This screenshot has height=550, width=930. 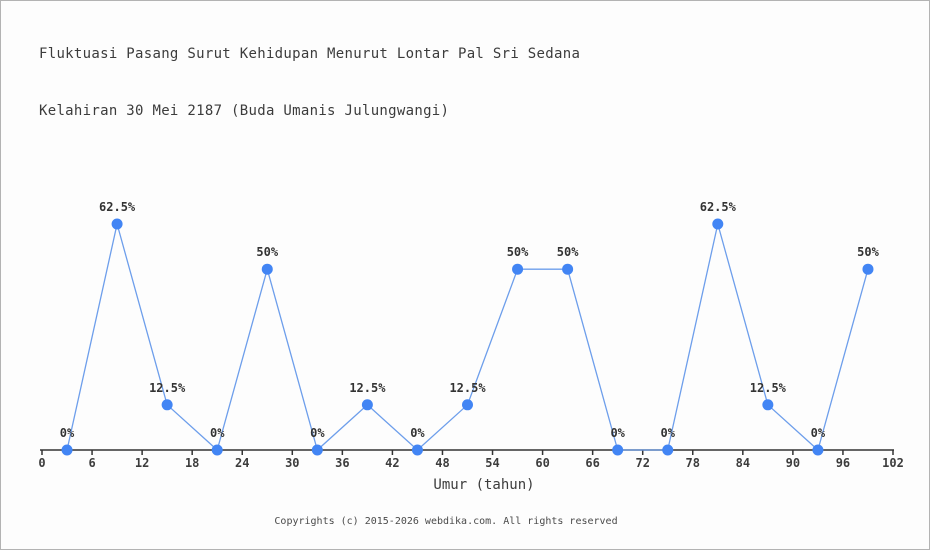 I want to click on x-axis-tick-label: 6, so click(x=91, y=463).